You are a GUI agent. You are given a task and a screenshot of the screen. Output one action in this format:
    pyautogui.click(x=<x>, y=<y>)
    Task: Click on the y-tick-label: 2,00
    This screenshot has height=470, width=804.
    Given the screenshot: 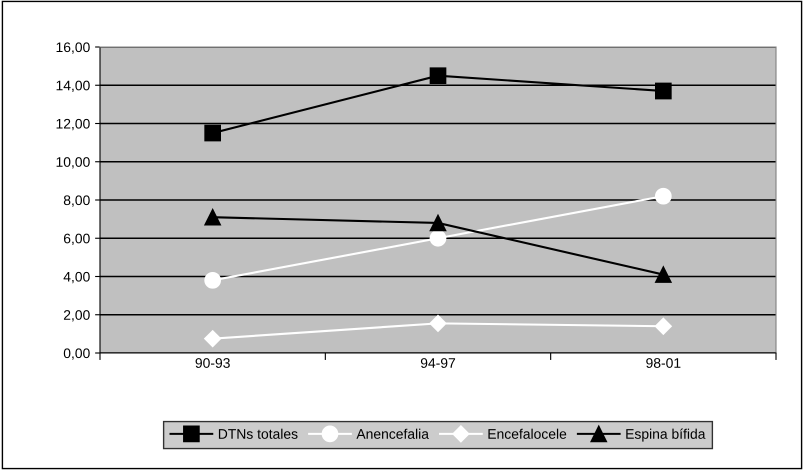 What is the action you would take?
    pyautogui.click(x=77, y=316)
    